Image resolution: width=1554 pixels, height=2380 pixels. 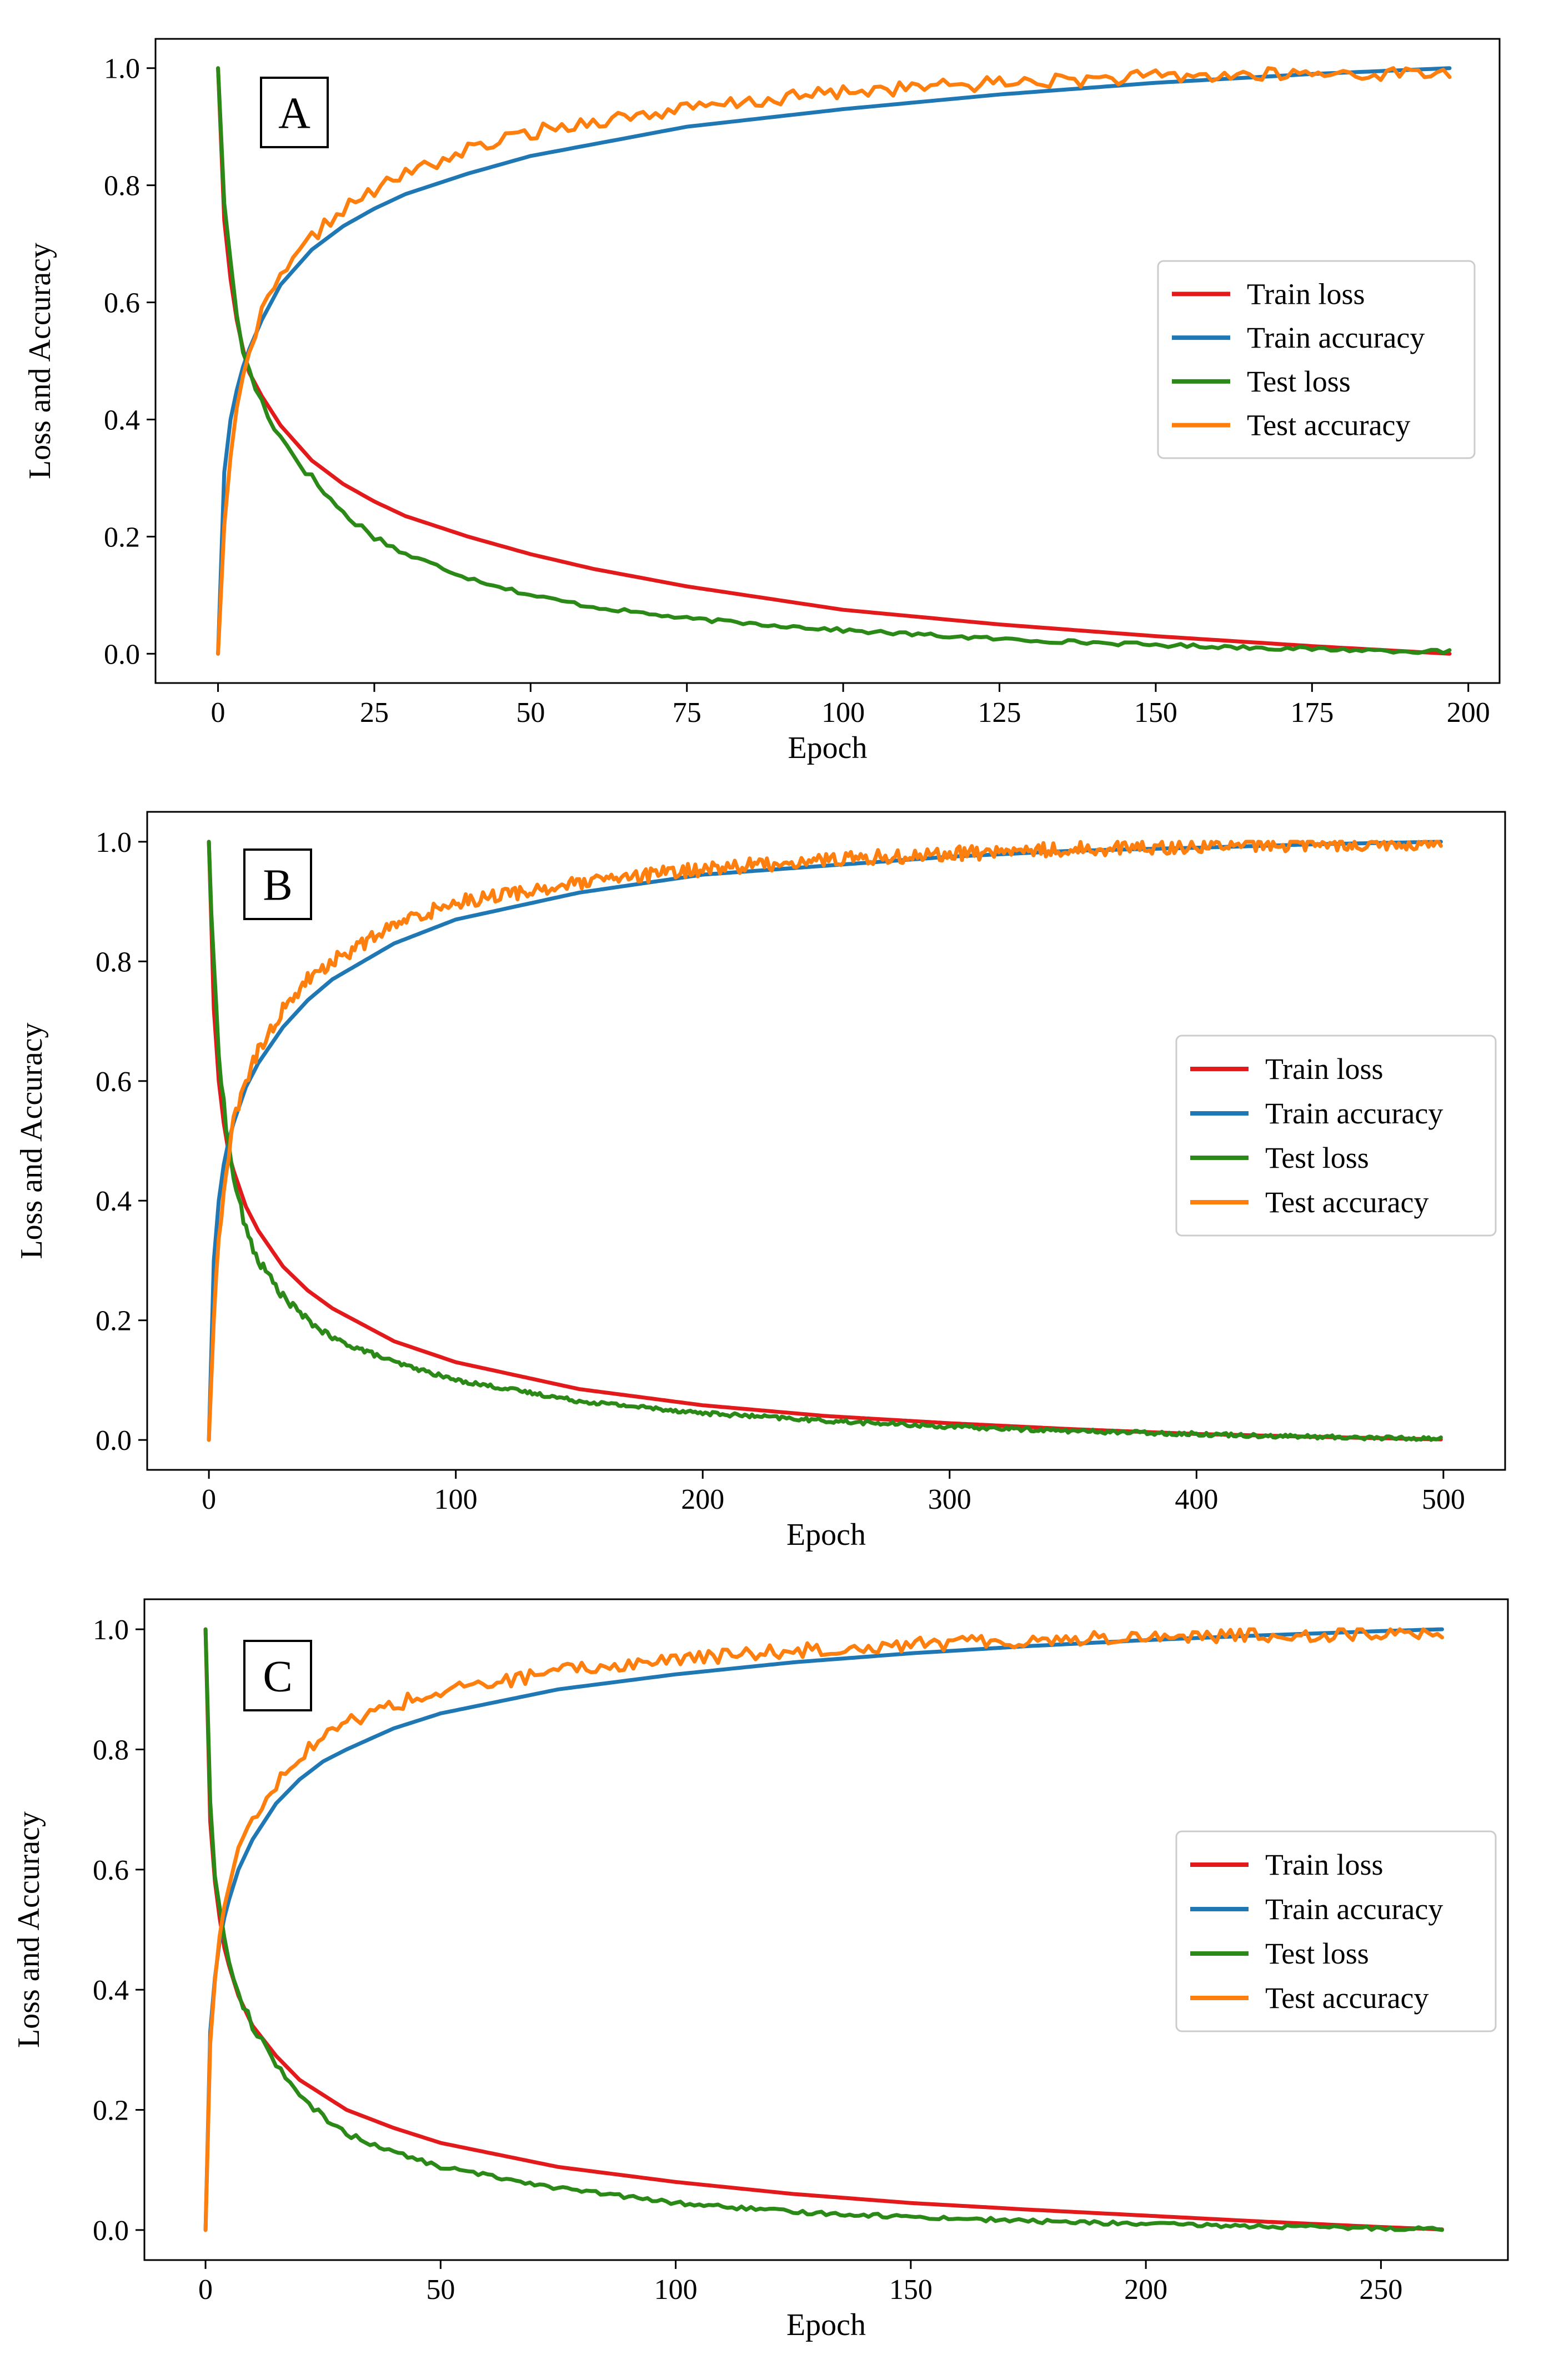 What do you see at coordinates (1312, 713) in the screenshot?
I see `x-tick-label: 175` at bounding box center [1312, 713].